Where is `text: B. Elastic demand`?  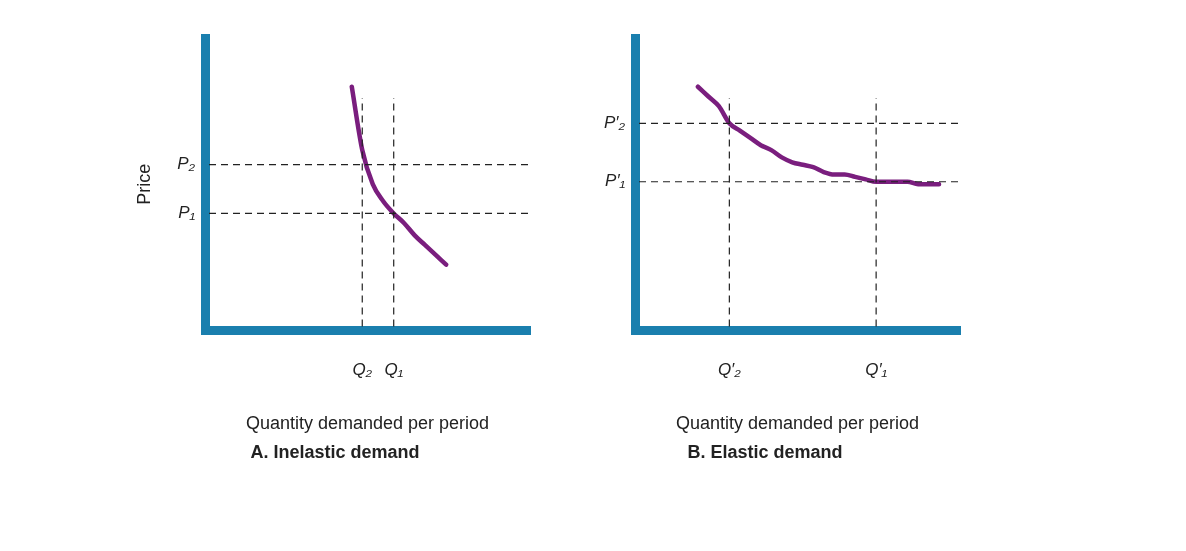 text: B. Elastic demand is located at coordinates (765, 452).